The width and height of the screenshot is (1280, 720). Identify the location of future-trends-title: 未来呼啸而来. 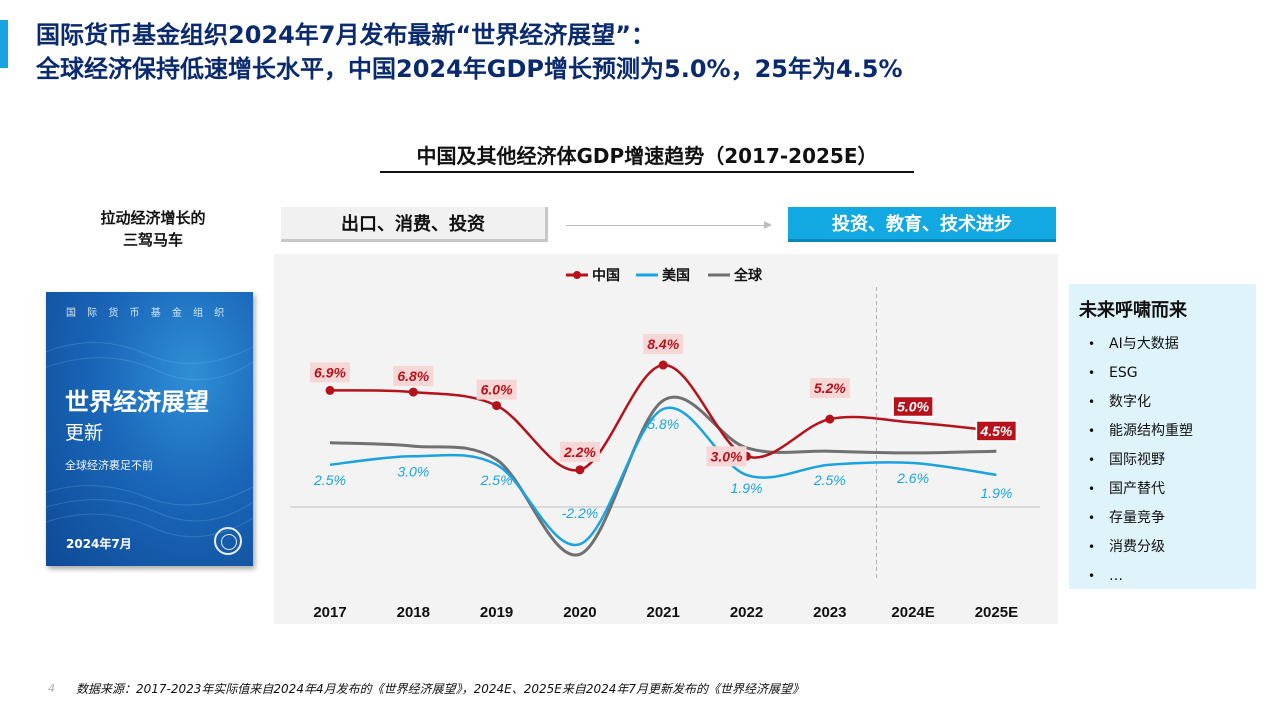
(1133, 310).